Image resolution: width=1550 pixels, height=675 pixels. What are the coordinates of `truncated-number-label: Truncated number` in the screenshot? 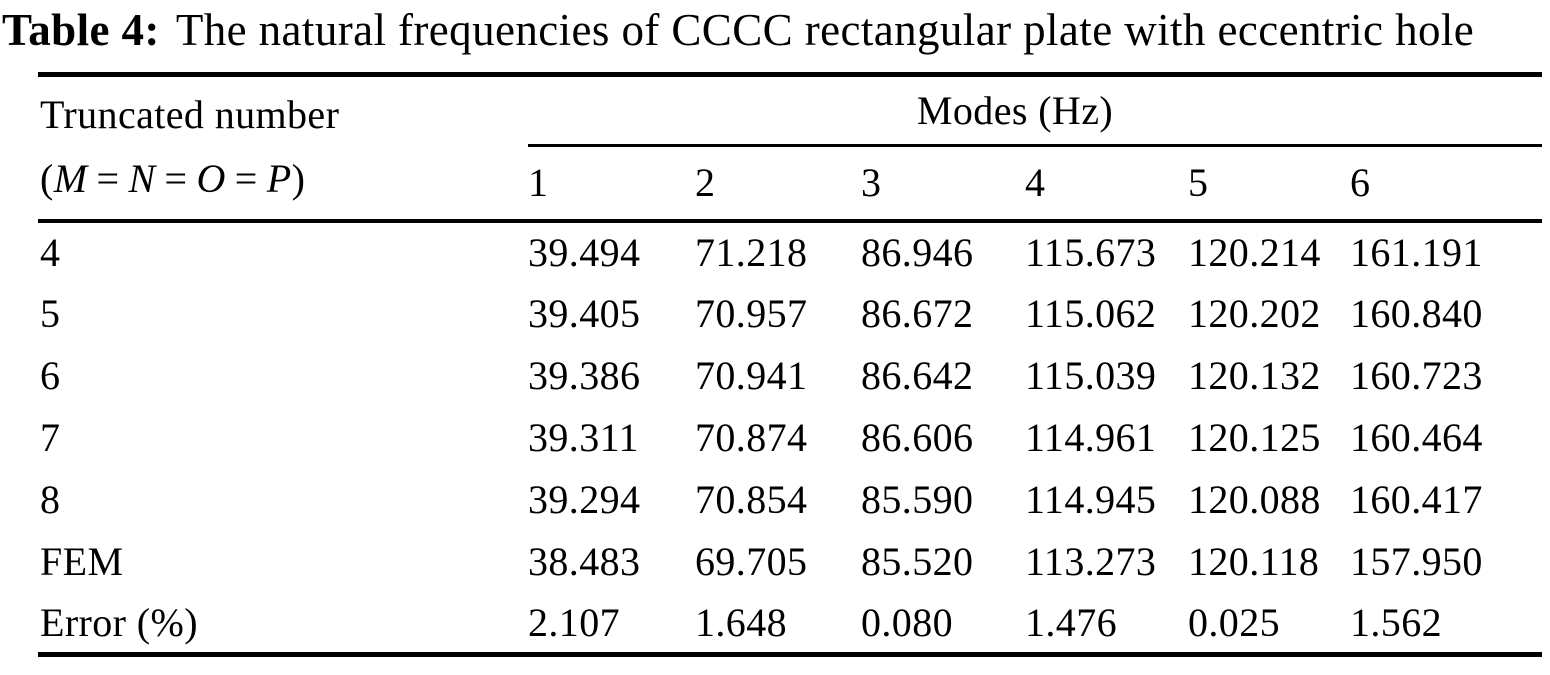 It's located at (190, 114).